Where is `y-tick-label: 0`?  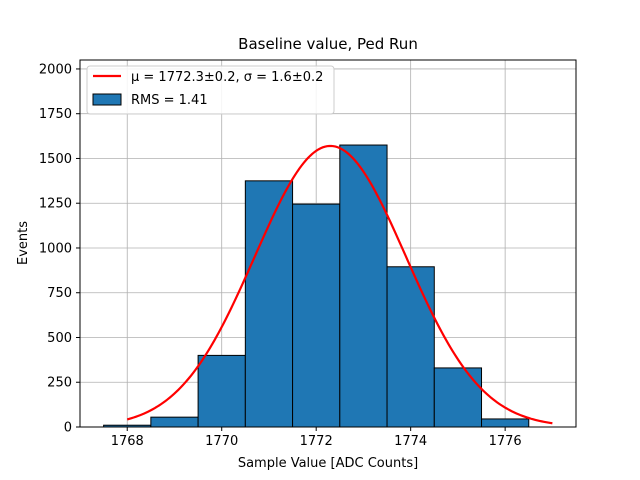
y-tick-label: 0 is located at coordinates (68, 428).